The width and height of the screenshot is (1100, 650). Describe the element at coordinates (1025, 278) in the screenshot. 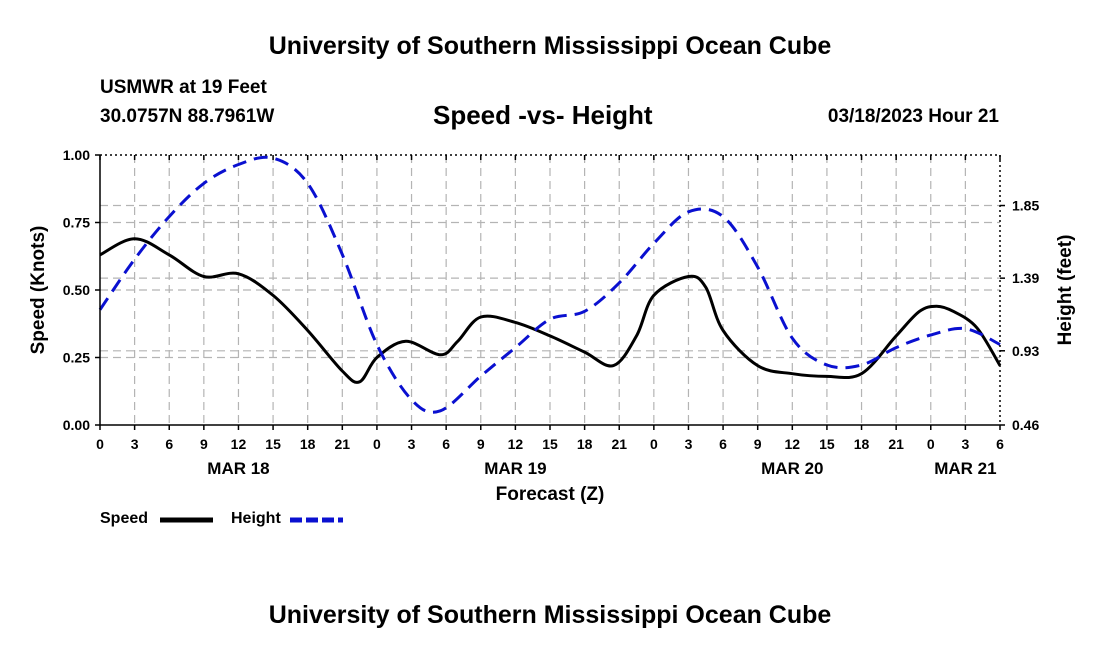

I see `y2-tick-label: 1.39` at that location.